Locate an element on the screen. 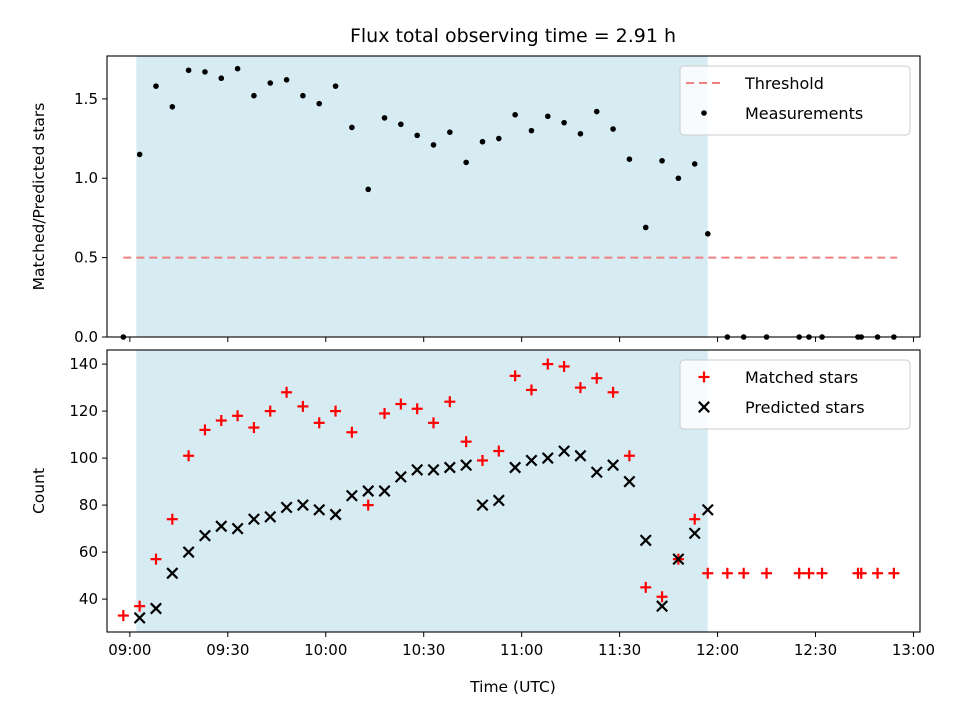 The height and width of the screenshot is (720, 960). predicted-stars-point-22-b is located at coordinates (498, 500).